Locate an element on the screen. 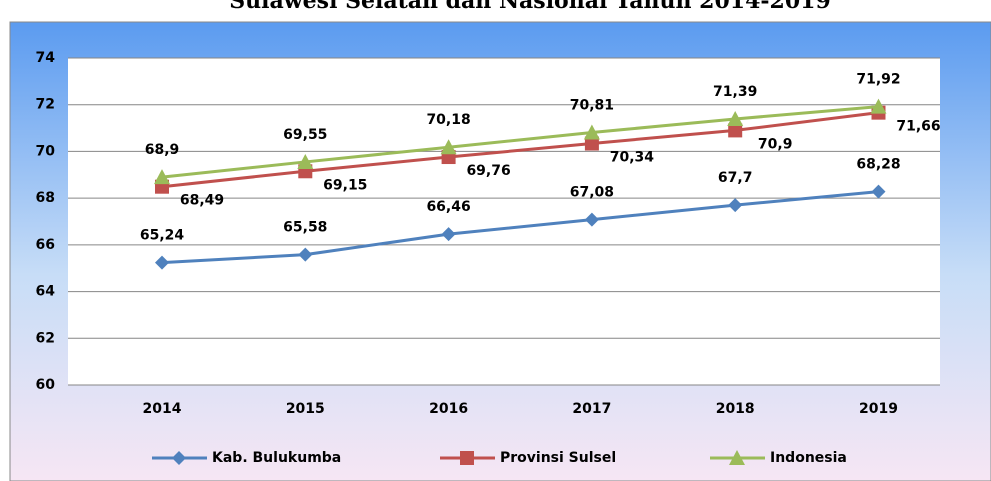  x-tick-label: 2015 is located at coordinates (305, 409).